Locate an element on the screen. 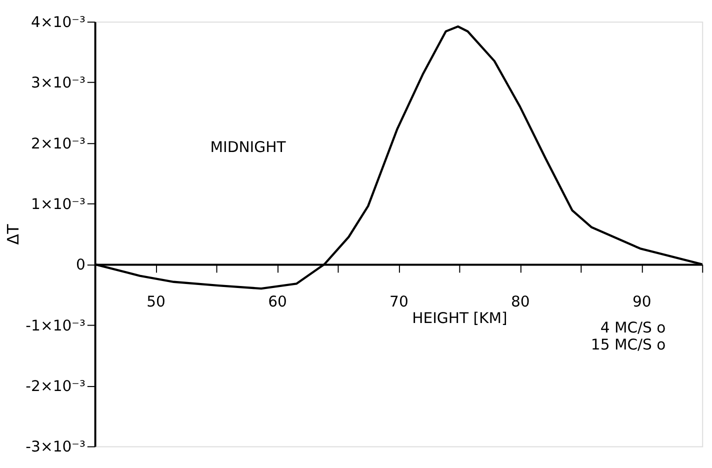  y-tick-label: -3×10⁻³ is located at coordinates (56, 447).